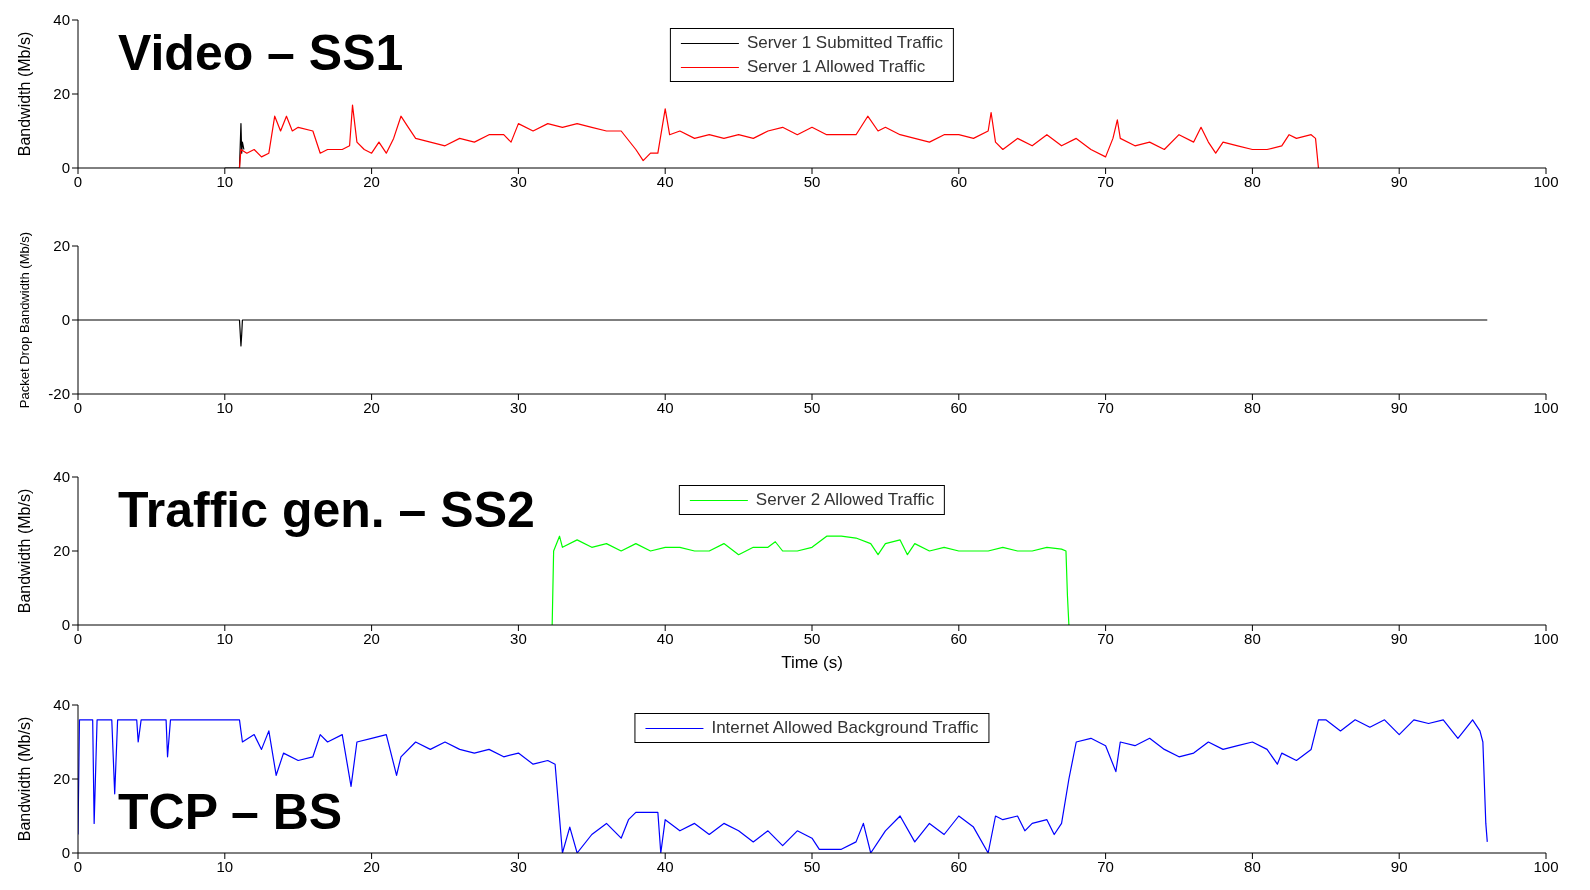 Image resolution: width=1590 pixels, height=890 pixels. Describe the element at coordinates (230, 812) in the screenshot. I see `text: TCP – BS` at that location.